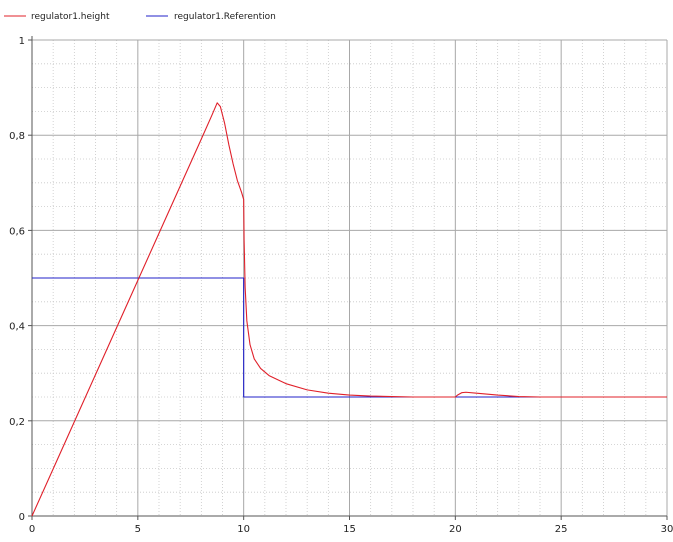  I want to click on x-tick-label: 10, so click(243, 529).